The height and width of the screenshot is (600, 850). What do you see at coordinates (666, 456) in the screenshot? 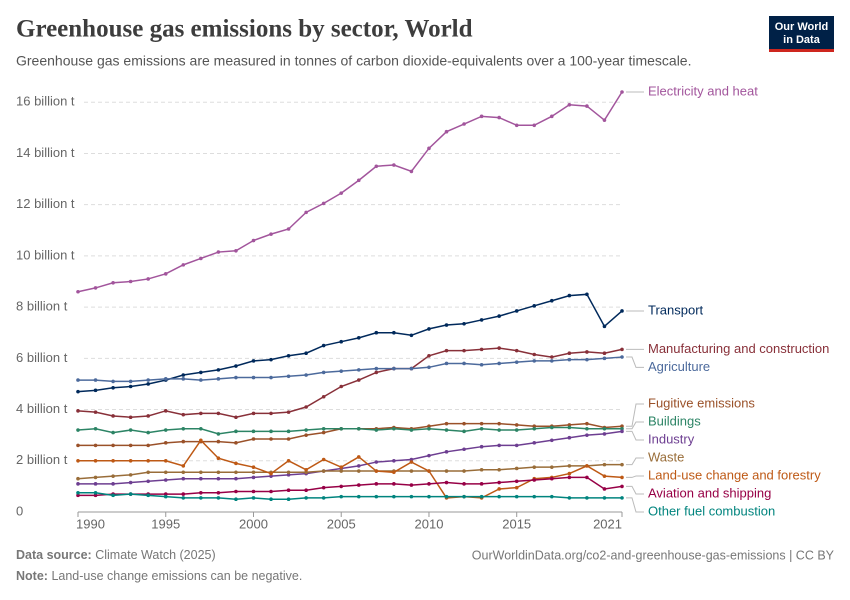
I see `legend-label: Waste` at bounding box center [666, 456].